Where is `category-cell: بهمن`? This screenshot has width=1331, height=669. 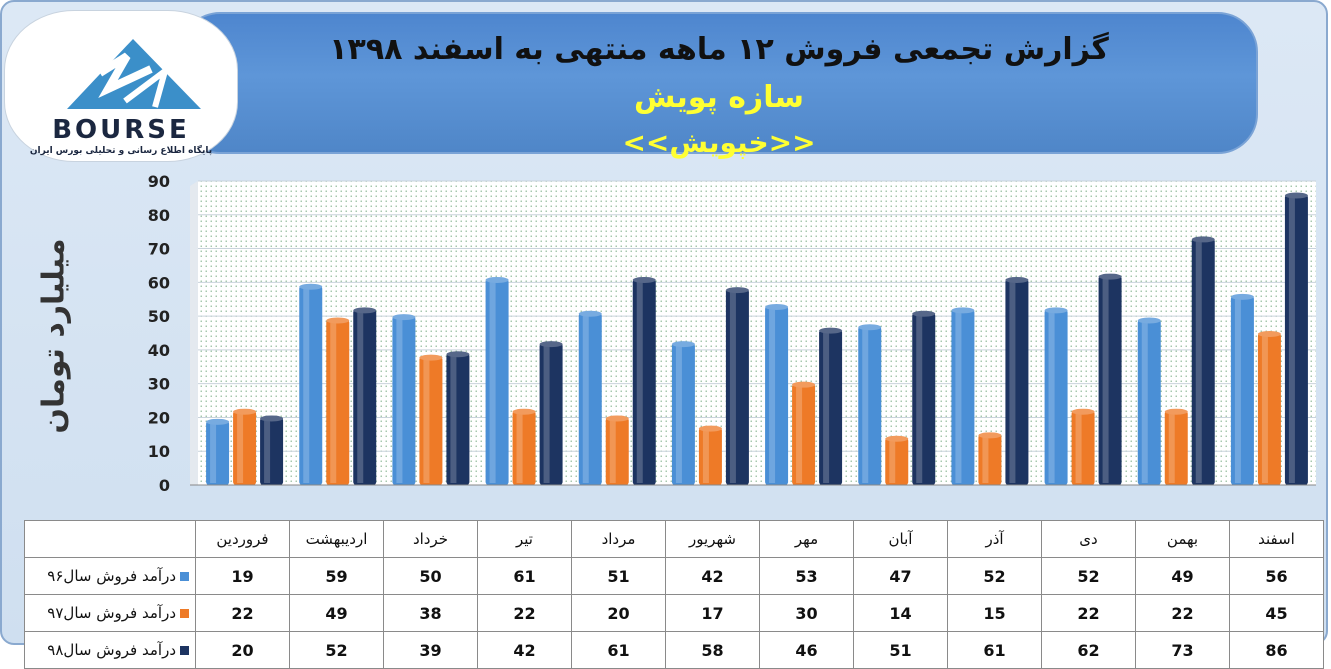
category-cell: بهمن is located at coordinates (1182, 539).